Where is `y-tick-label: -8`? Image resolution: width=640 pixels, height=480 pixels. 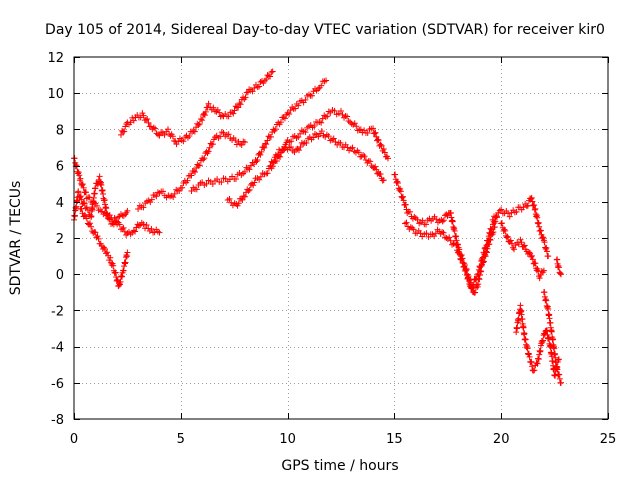
y-tick-label: -8 is located at coordinates (57, 420).